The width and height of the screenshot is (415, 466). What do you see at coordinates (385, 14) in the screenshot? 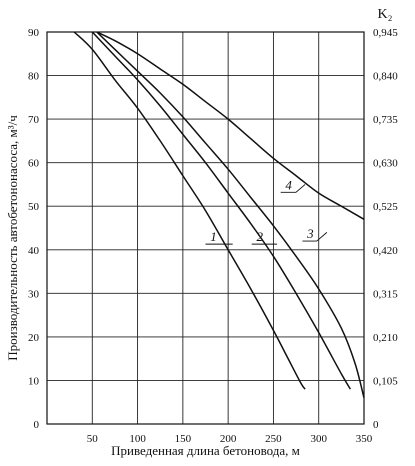
I see `right-axis-title: K₂` at bounding box center [385, 14].